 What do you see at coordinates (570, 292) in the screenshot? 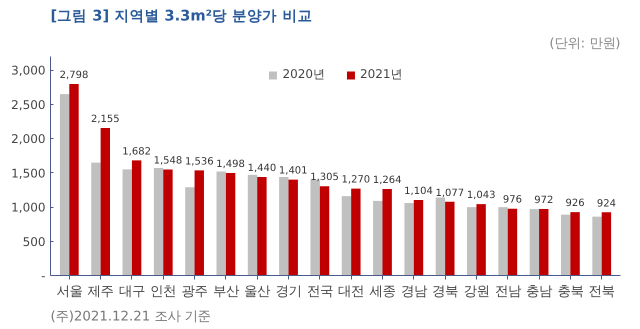
I see `x-tick-label: 충북` at bounding box center [570, 292].